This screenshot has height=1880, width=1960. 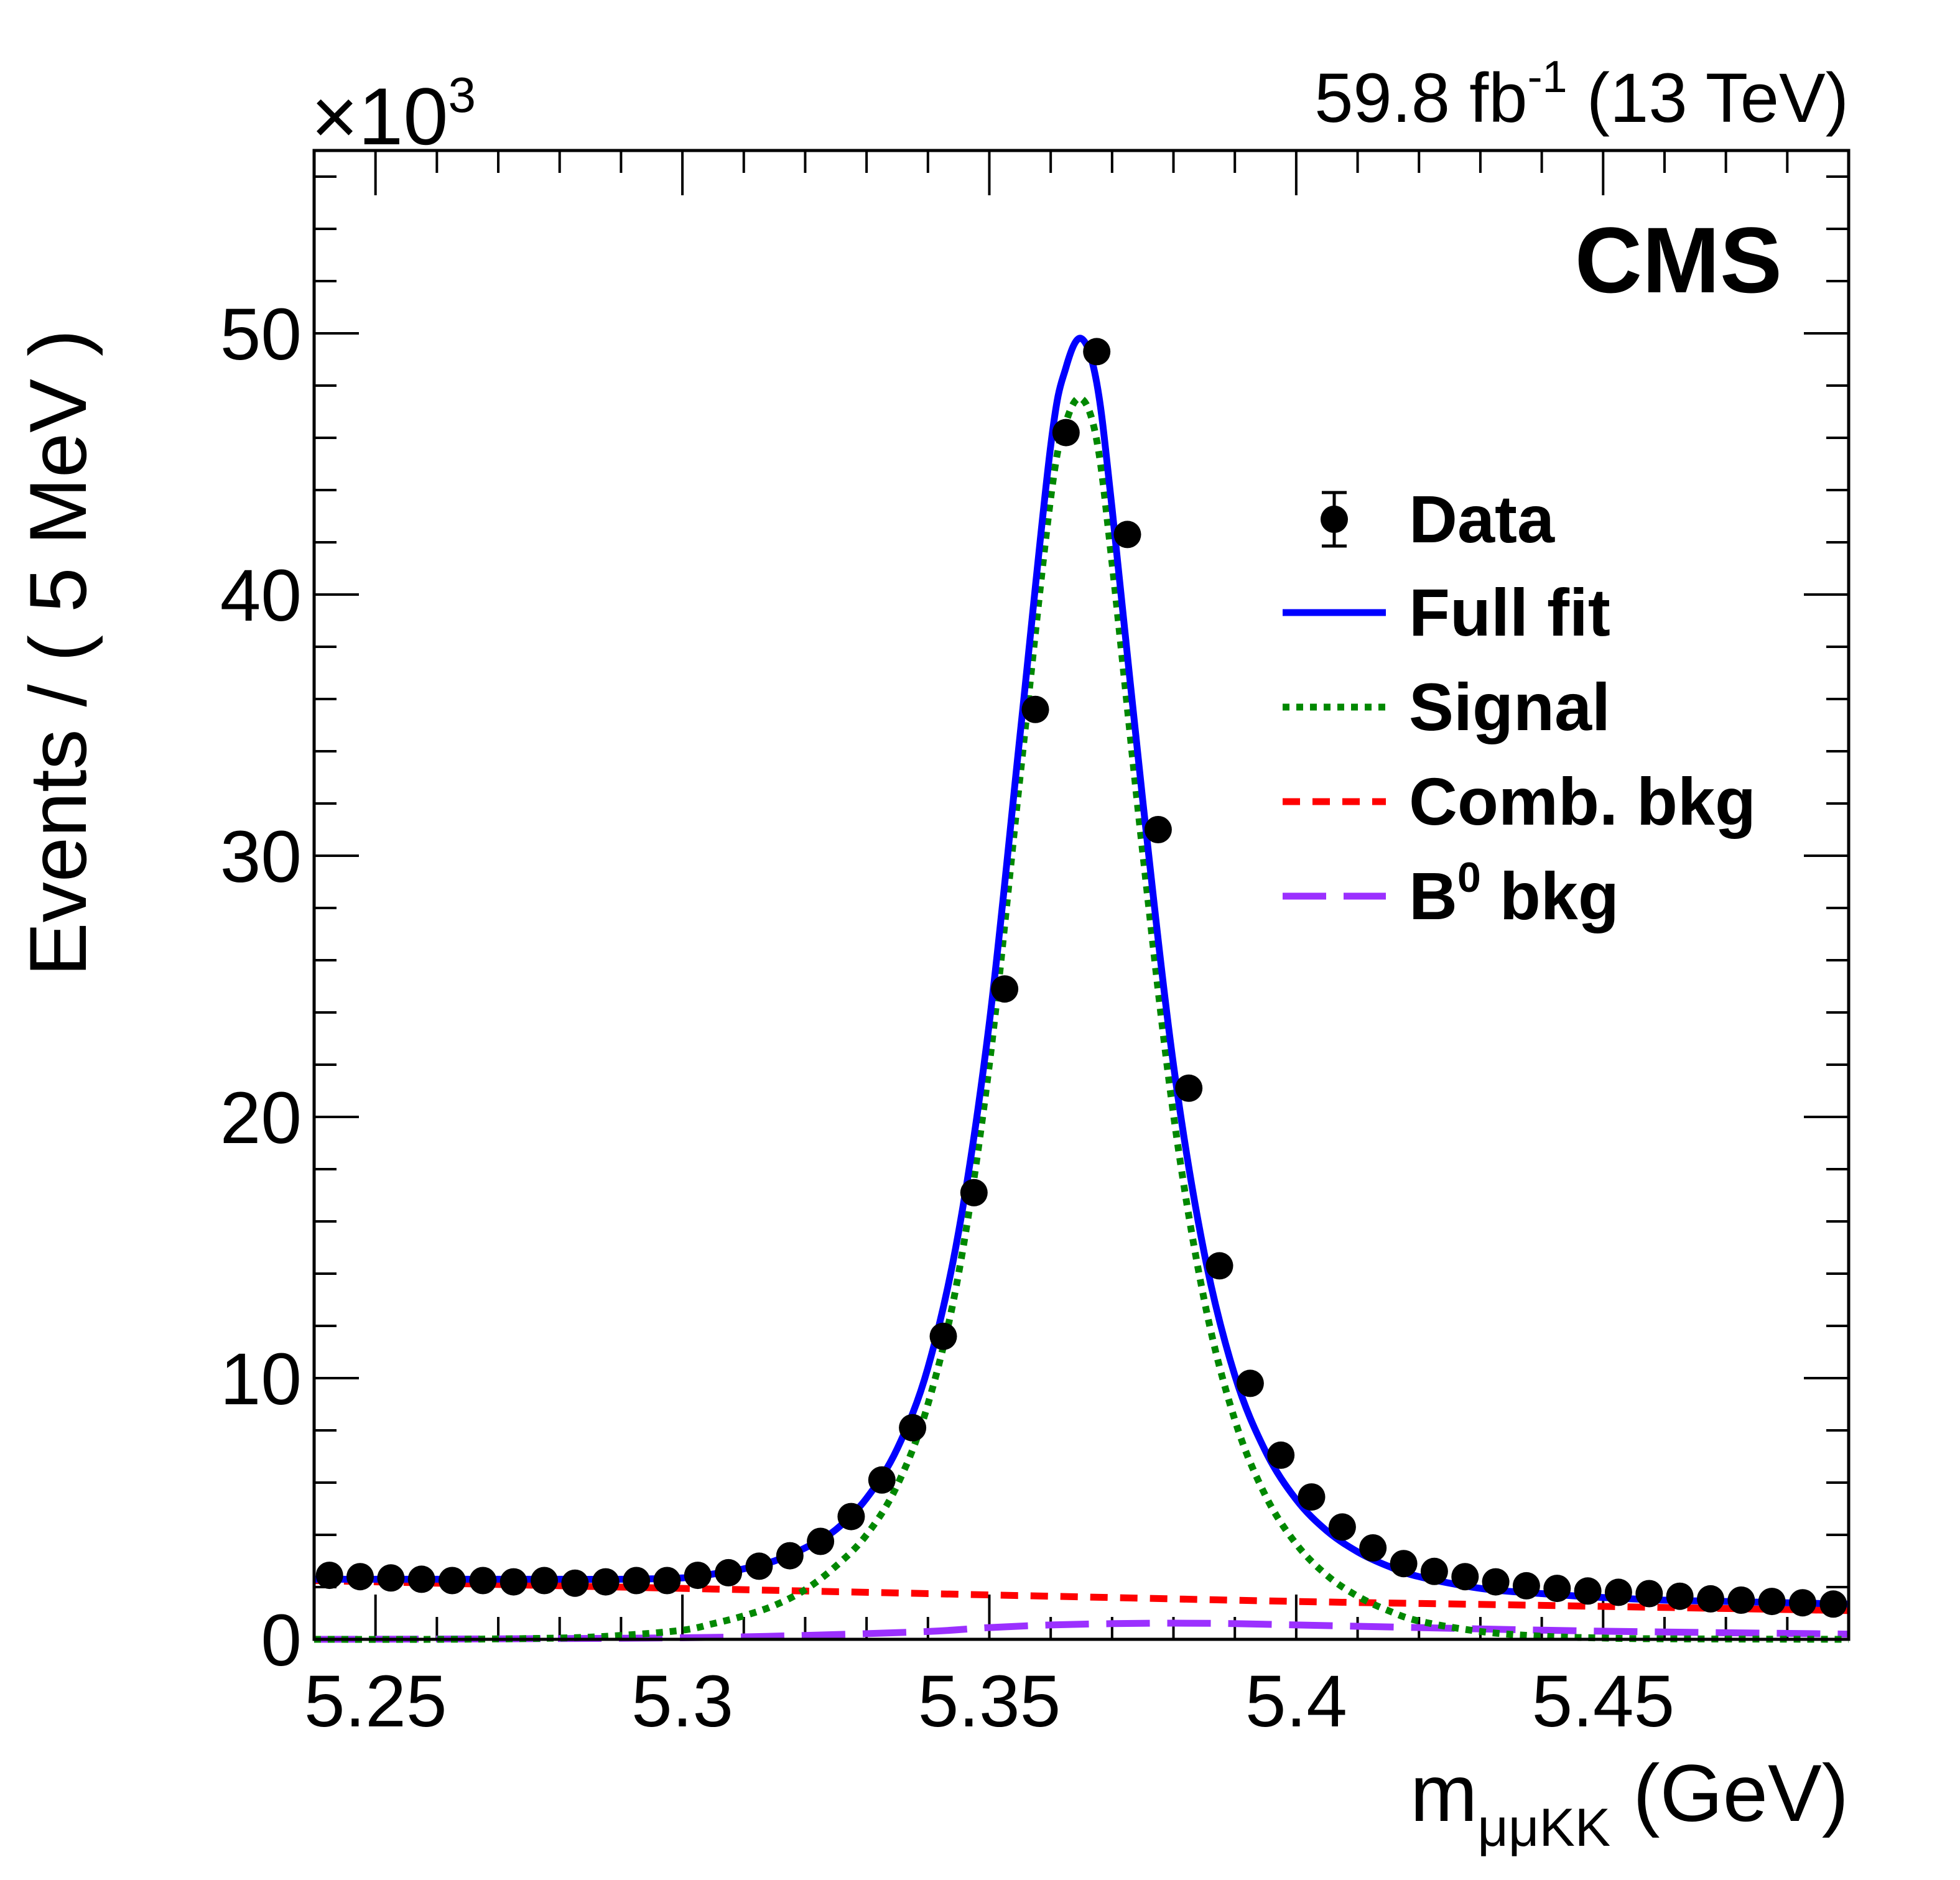 I want to click on legend-entry-signal: Signal, so click(x=1446, y=706).